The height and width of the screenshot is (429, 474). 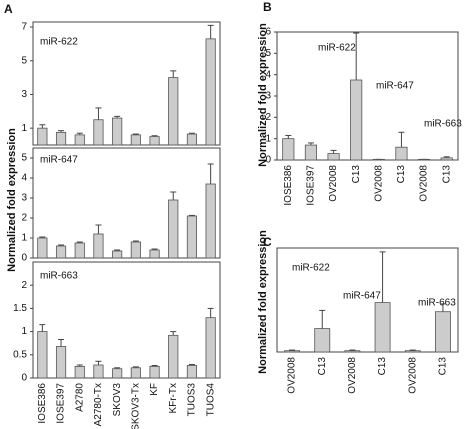 What do you see at coordinates (24, 27) in the screenshot?
I see `y-tick-label: 7` at bounding box center [24, 27].